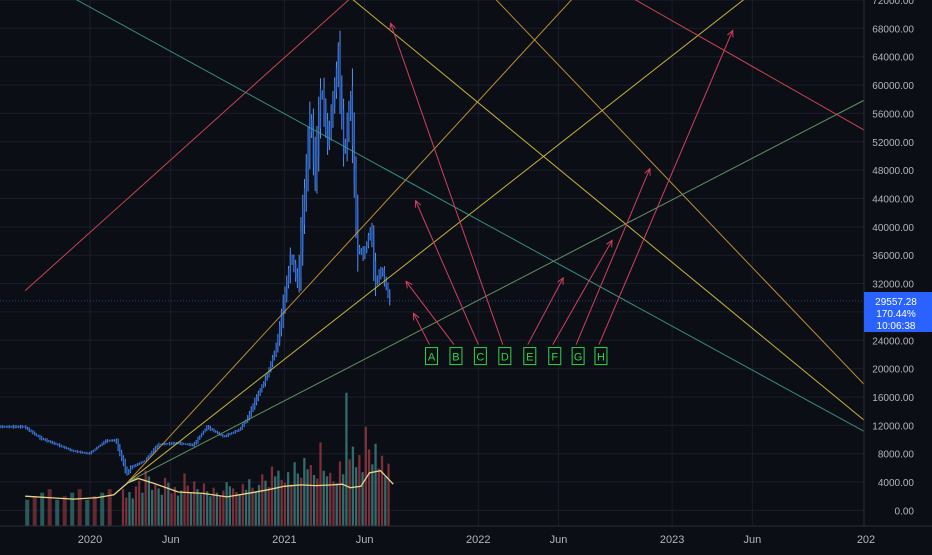 Image resolution: width=932 pixels, height=555 pixels. I want to click on time-axis: 2020 Jun 2021 Jun 2022 Jun 2023 Jun 202, so click(476, 540).